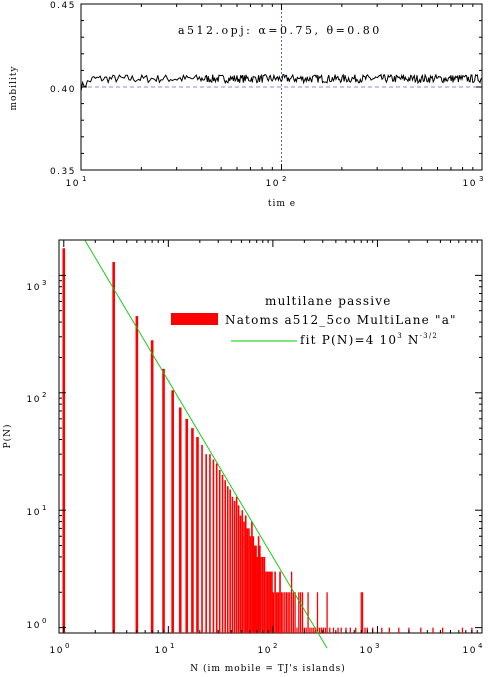 The height and width of the screenshot is (677, 503). What do you see at coordinates (84, 179) in the screenshot?
I see `top-x-tick-10-1-exp: 1` at bounding box center [84, 179].